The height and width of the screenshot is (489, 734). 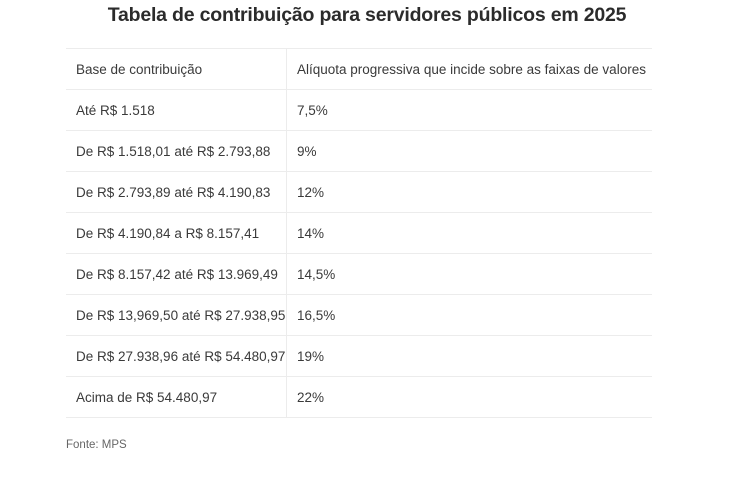 What do you see at coordinates (469, 356) in the screenshot?
I see `cell-aliquota: 19%` at bounding box center [469, 356].